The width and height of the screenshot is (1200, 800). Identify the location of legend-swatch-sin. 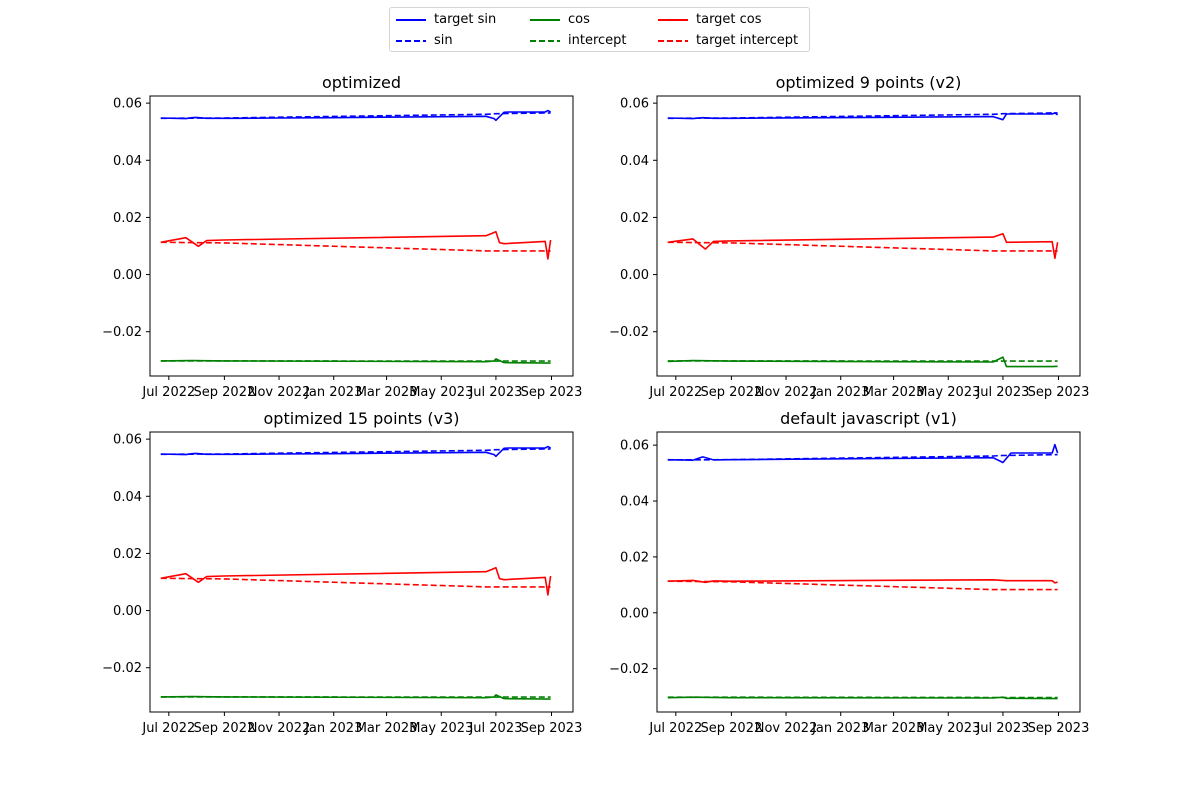
(411, 41).